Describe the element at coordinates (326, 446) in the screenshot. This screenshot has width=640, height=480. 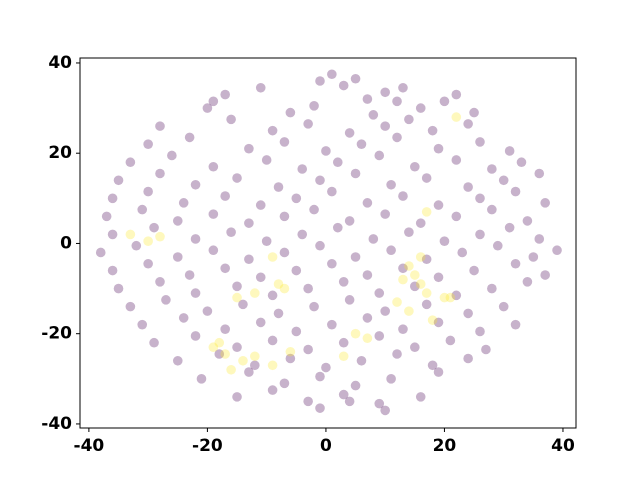
I see `x-tick-label: 0` at that location.